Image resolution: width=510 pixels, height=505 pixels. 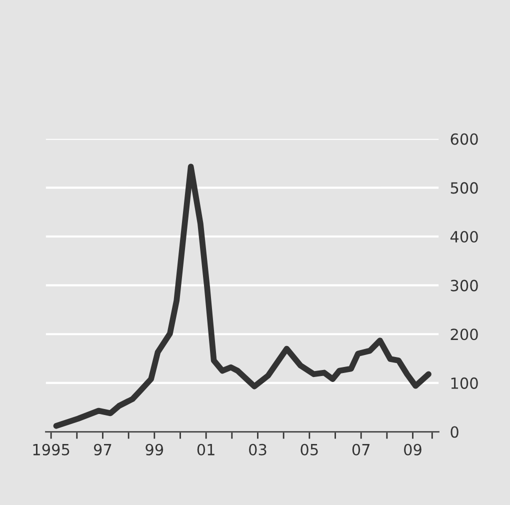 I want to click on y-tick-label: 200, so click(x=464, y=334).